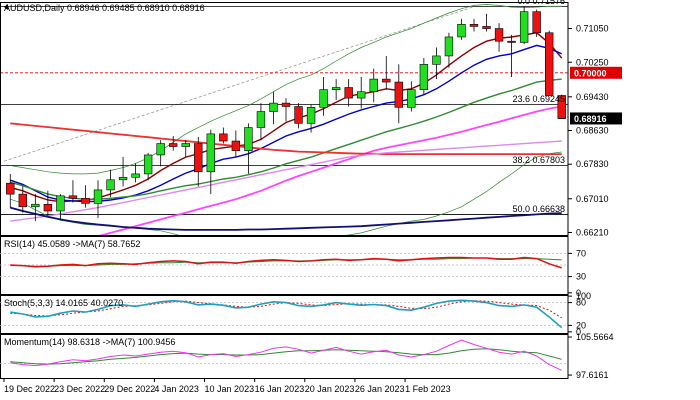 The height and width of the screenshot is (400, 700). What do you see at coordinates (538, 99) in the screenshot?
I see `fib-label-1: 23.6 0.69245` at bounding box center [538, 99].